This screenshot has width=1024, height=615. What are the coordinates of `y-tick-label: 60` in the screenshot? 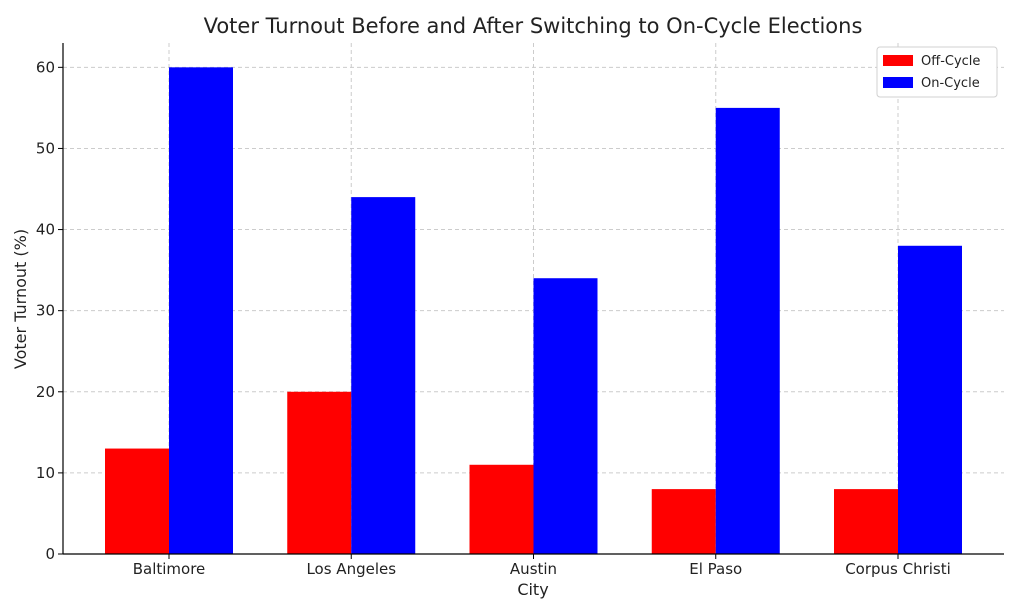 It's located at (45, 67).